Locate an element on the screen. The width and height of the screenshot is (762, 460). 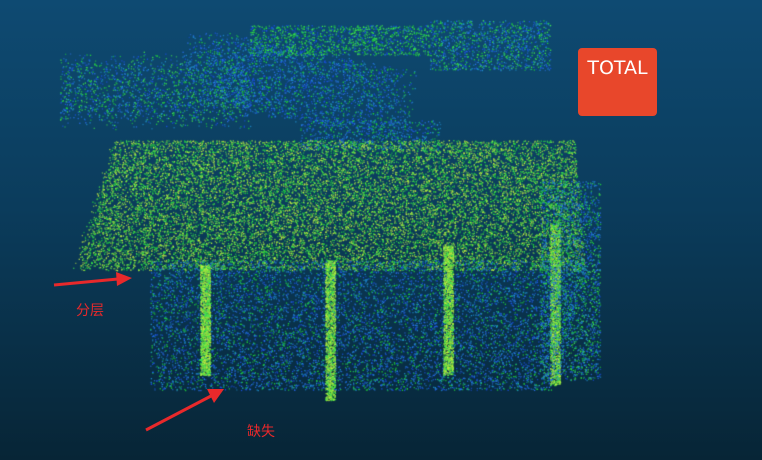
total-badge: TOTAL is located at coordinates (617, 82).